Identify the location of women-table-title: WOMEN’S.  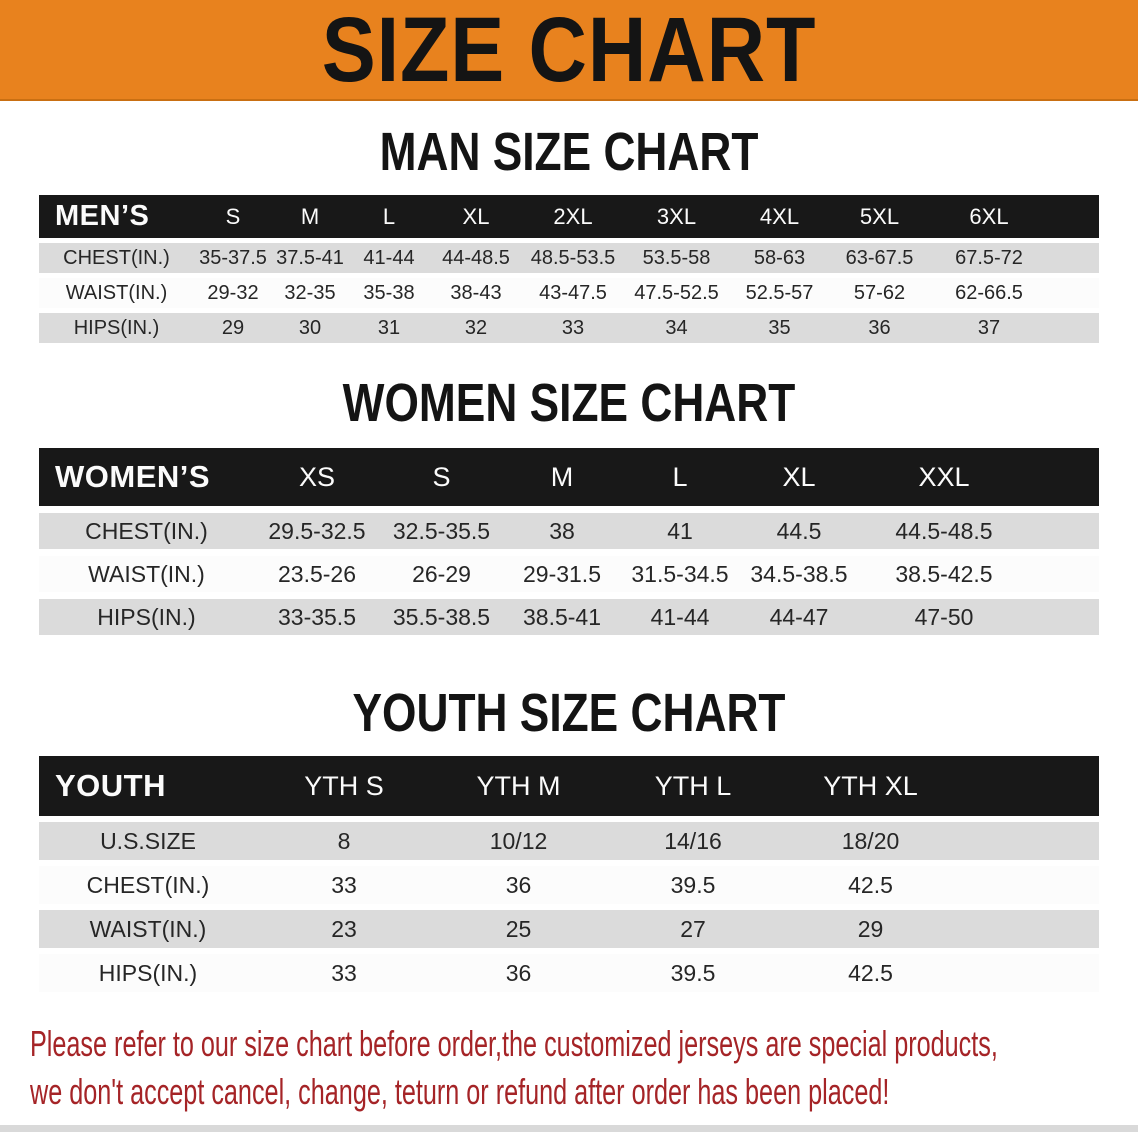
(146, 480).